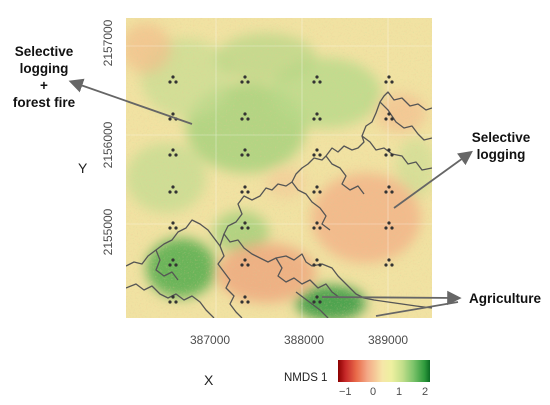 The width and height of the screenshot is (550, 405). I want to click on annotation-line: +, so click(44, 85).